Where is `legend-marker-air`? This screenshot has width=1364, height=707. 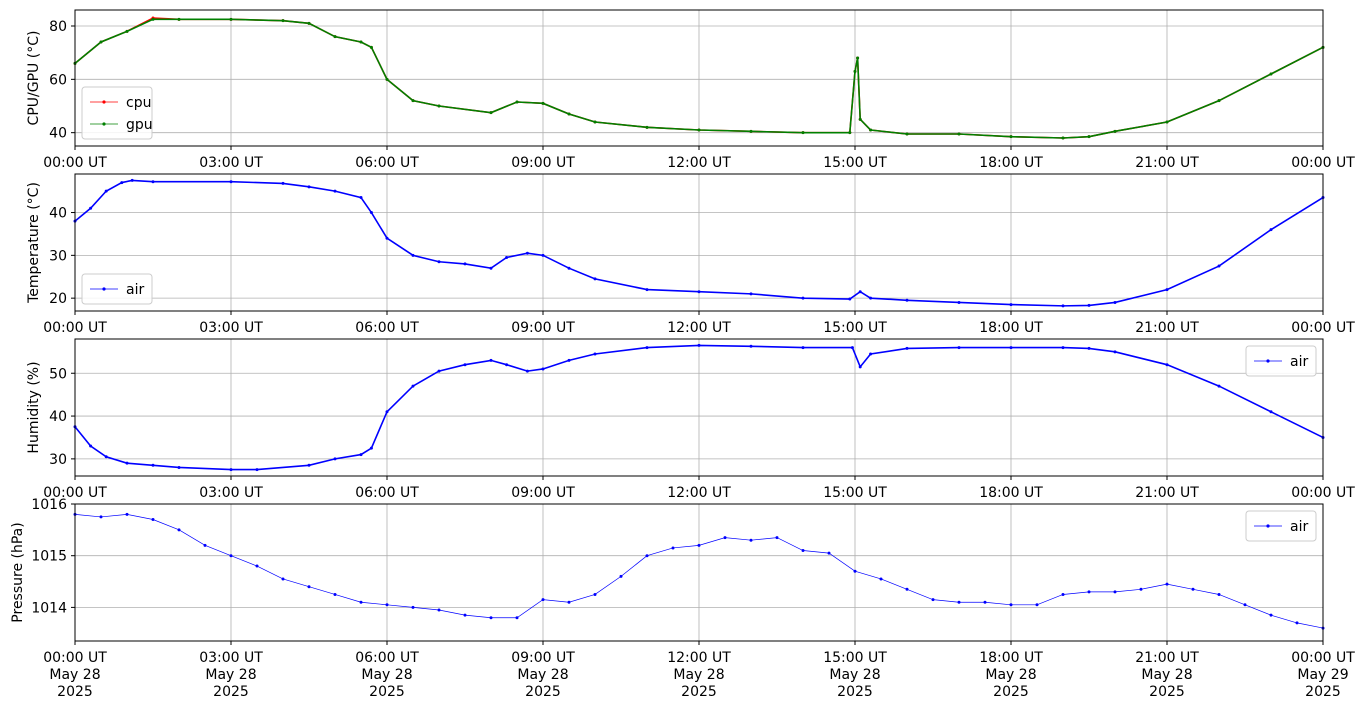 legend-marker-air is located at coordinates (1268, 361).